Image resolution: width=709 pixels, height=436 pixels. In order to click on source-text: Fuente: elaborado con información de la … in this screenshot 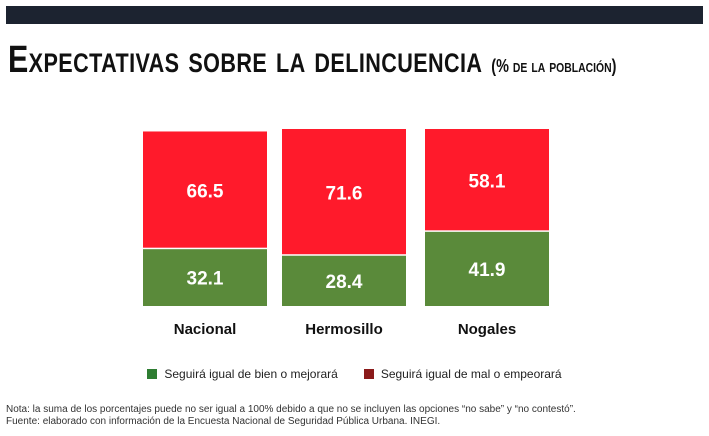, I will do `click(223, 421)`.